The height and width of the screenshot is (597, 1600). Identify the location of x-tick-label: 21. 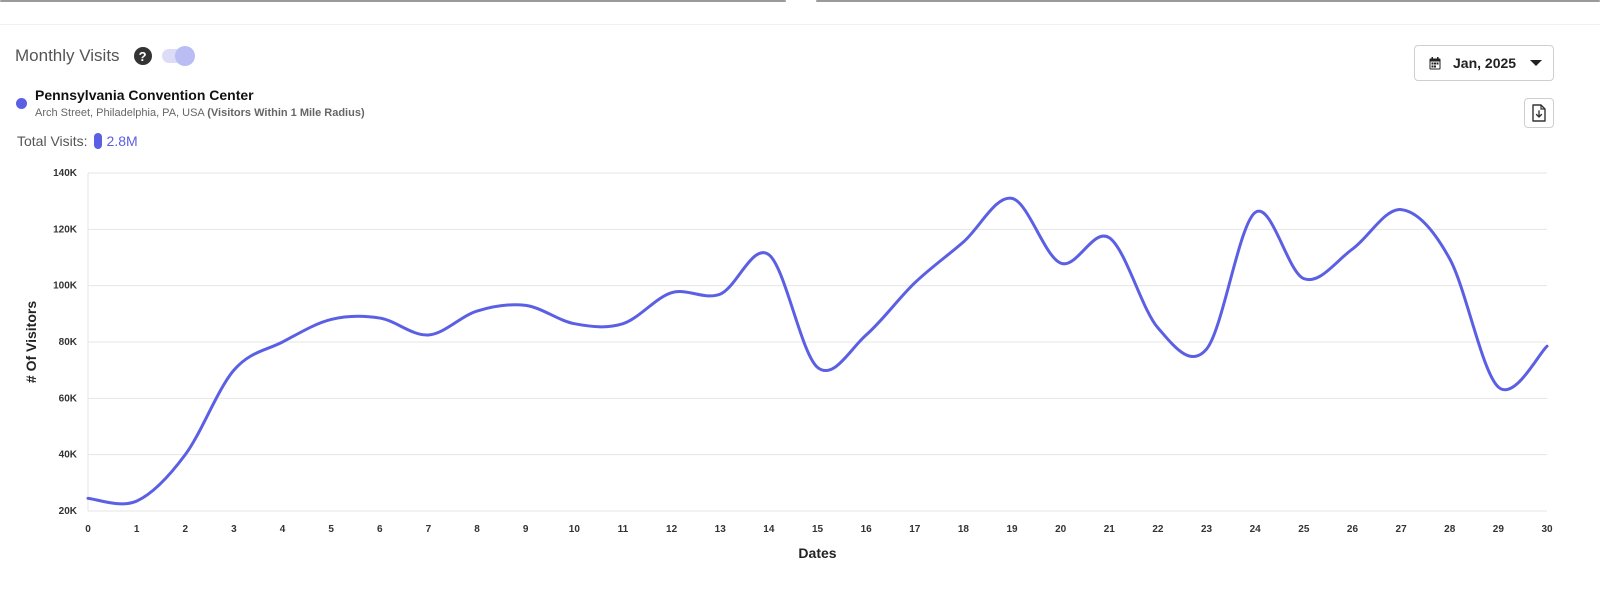
(1110, 529).